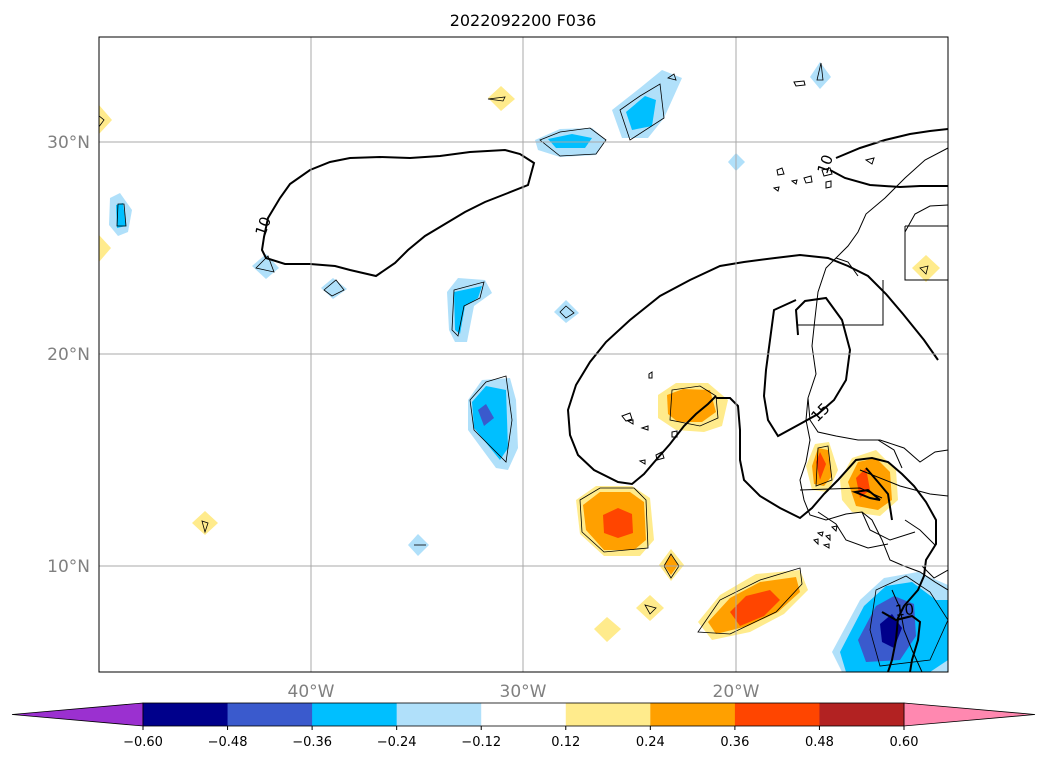  Describe the element at coordinates (523, 692) in the screenshot. I see `longitude-label: 30°W` at that location.